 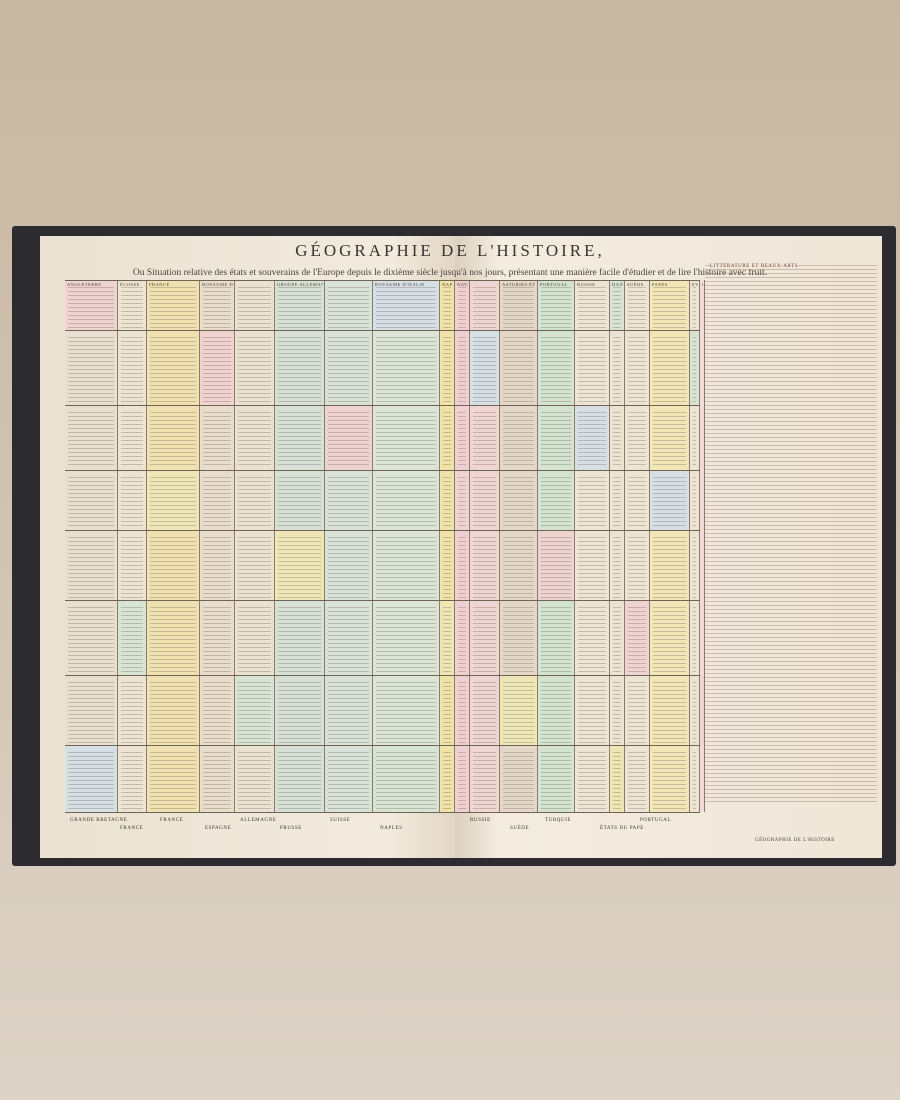 What do you see at coordinates (130, 284) in the screenshot?
I see `column-header: ÉCOSSE` at bounding box center [130, 284].